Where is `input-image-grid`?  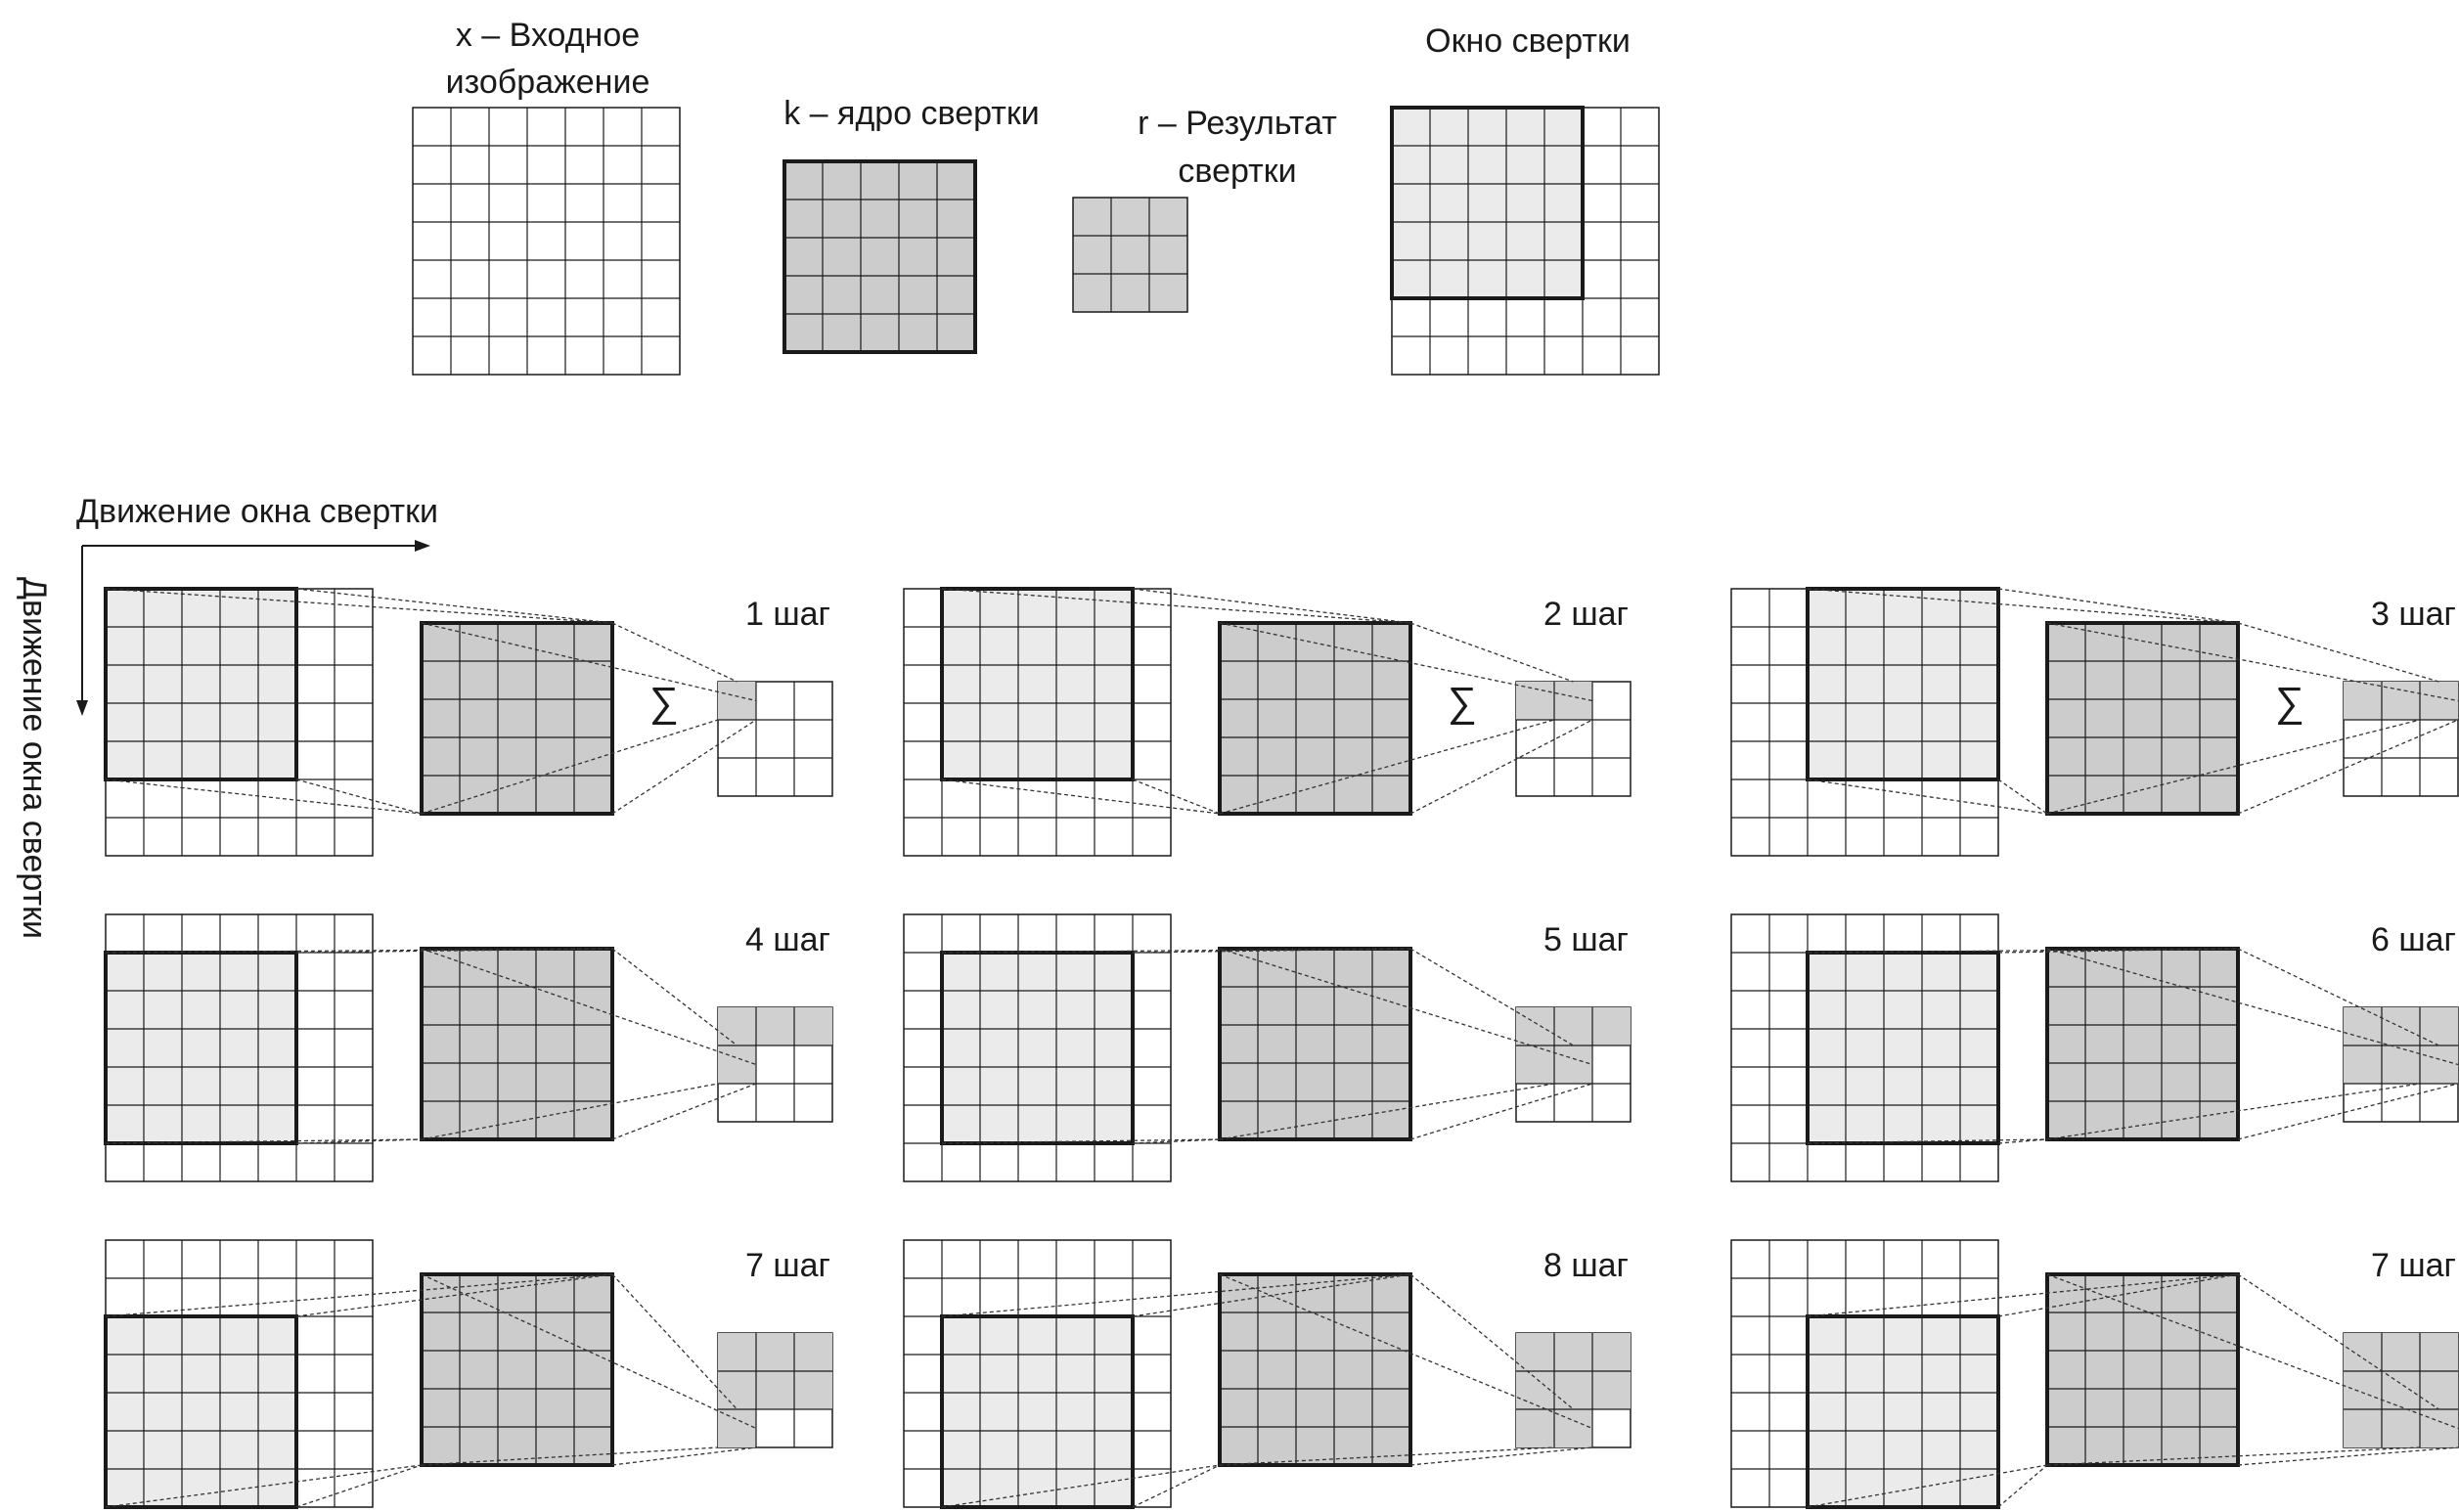 input-image-grid is located at coordinates (546, 242).